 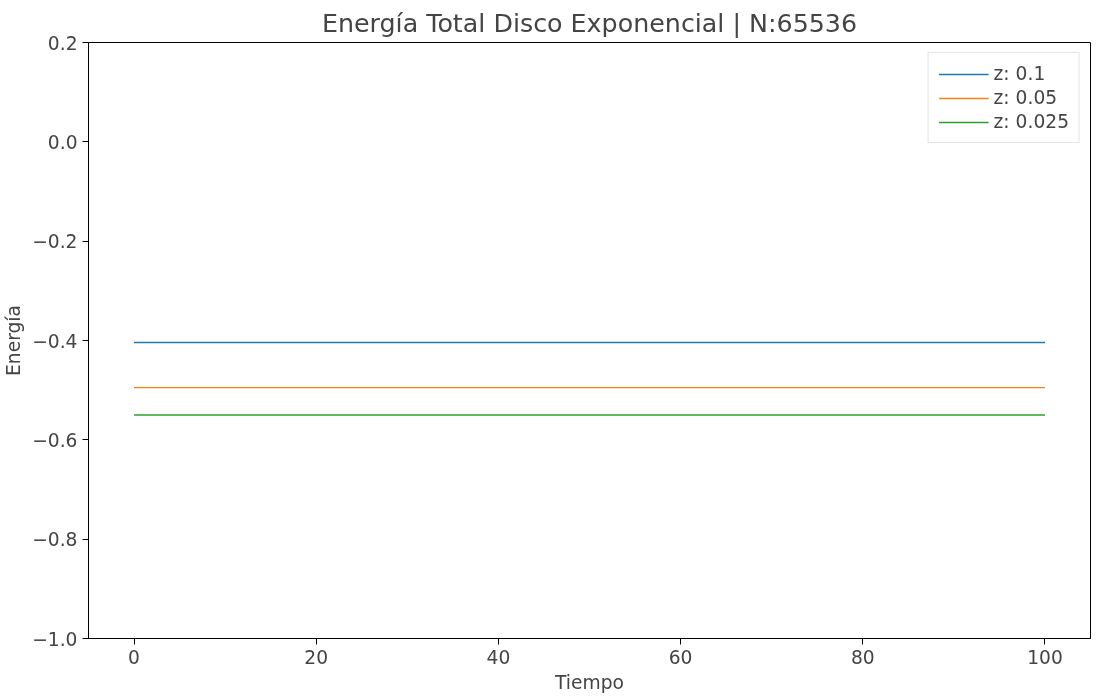 I want to click on y-tick-label: −0.8, so click(x=55, y=540).